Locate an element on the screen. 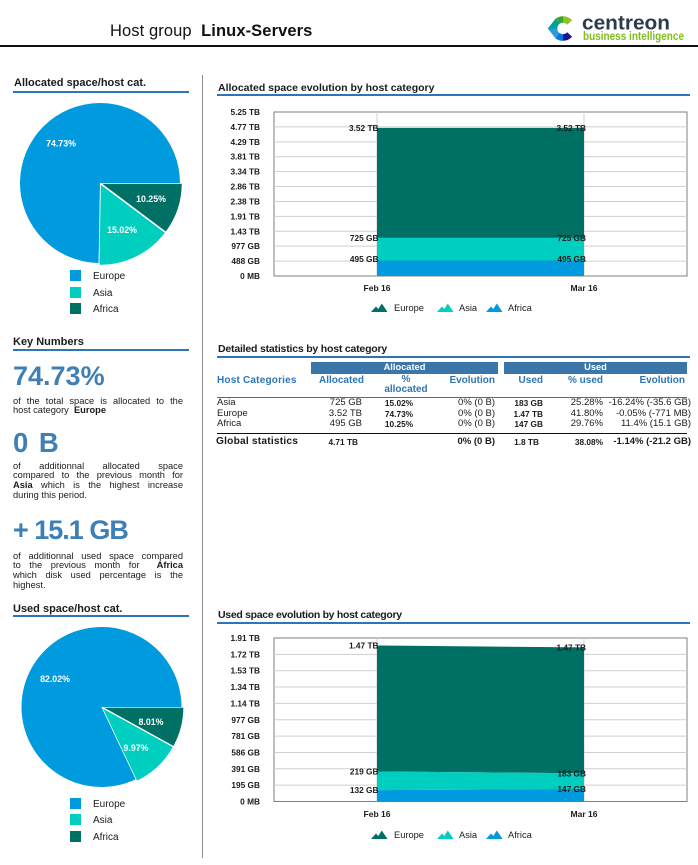 The image size is (698, 865). svg-text: 2.86 TB is located at coordinates (245, 187).